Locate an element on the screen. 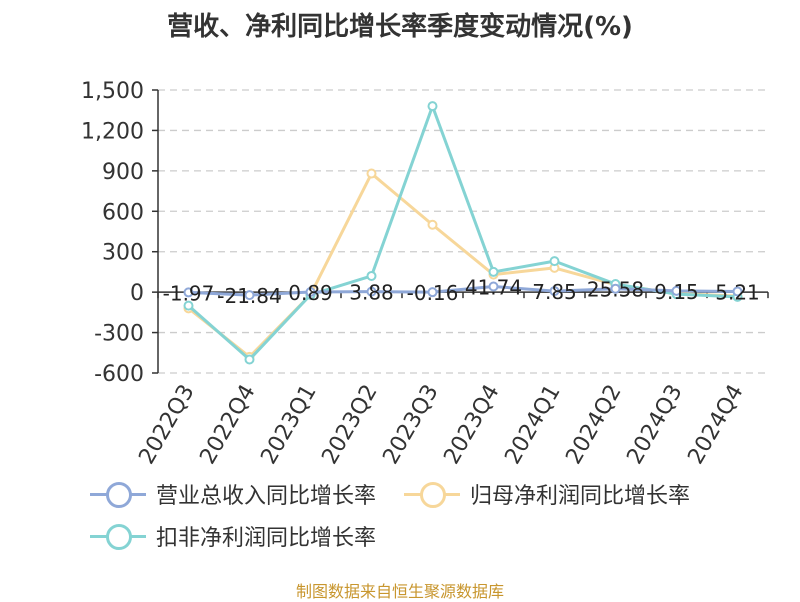  legend-label: 营业总收入同比增长率 is located at coordinates (266, 496).